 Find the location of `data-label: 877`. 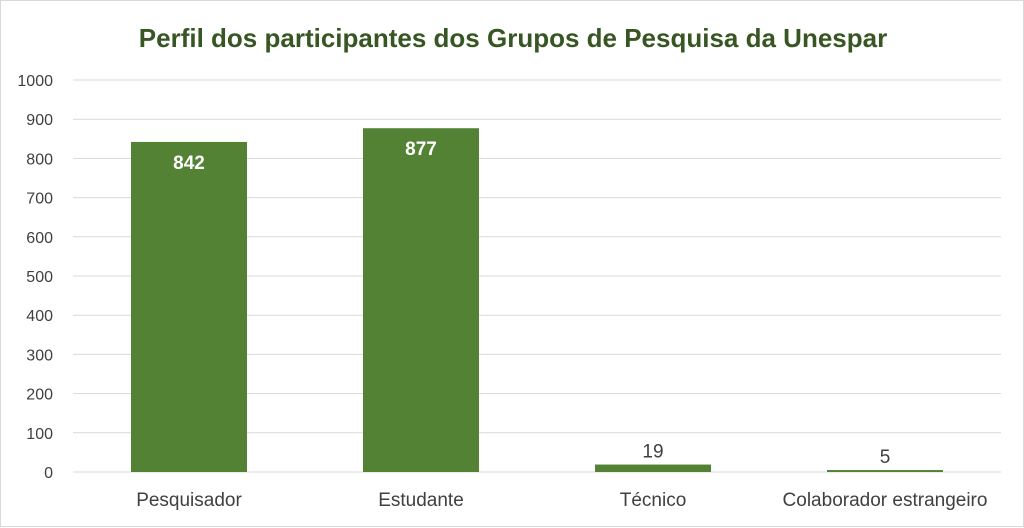

data-label: 877 is located at coordinates (421, 149).